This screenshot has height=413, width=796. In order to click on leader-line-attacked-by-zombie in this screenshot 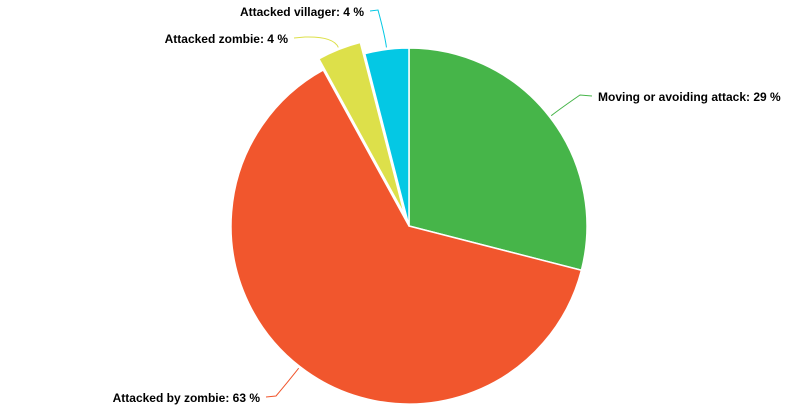, I will do `click(282, 382)`.